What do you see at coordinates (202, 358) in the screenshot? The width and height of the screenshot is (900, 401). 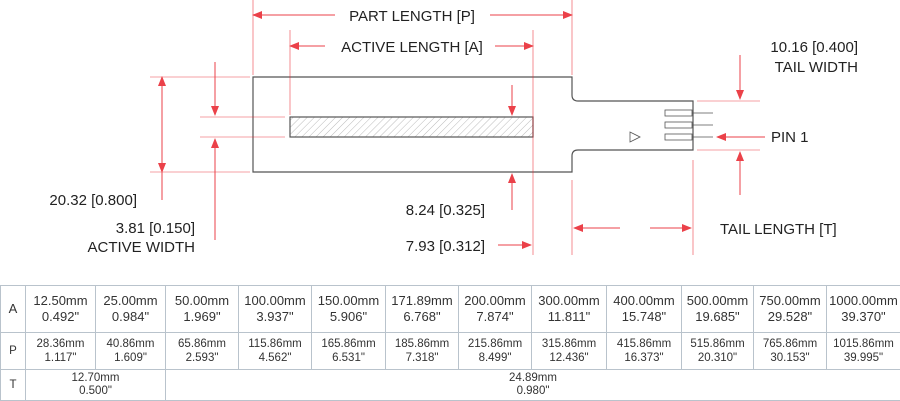 I see `value-inch: 2.593"` at bounding box center [202, 358].